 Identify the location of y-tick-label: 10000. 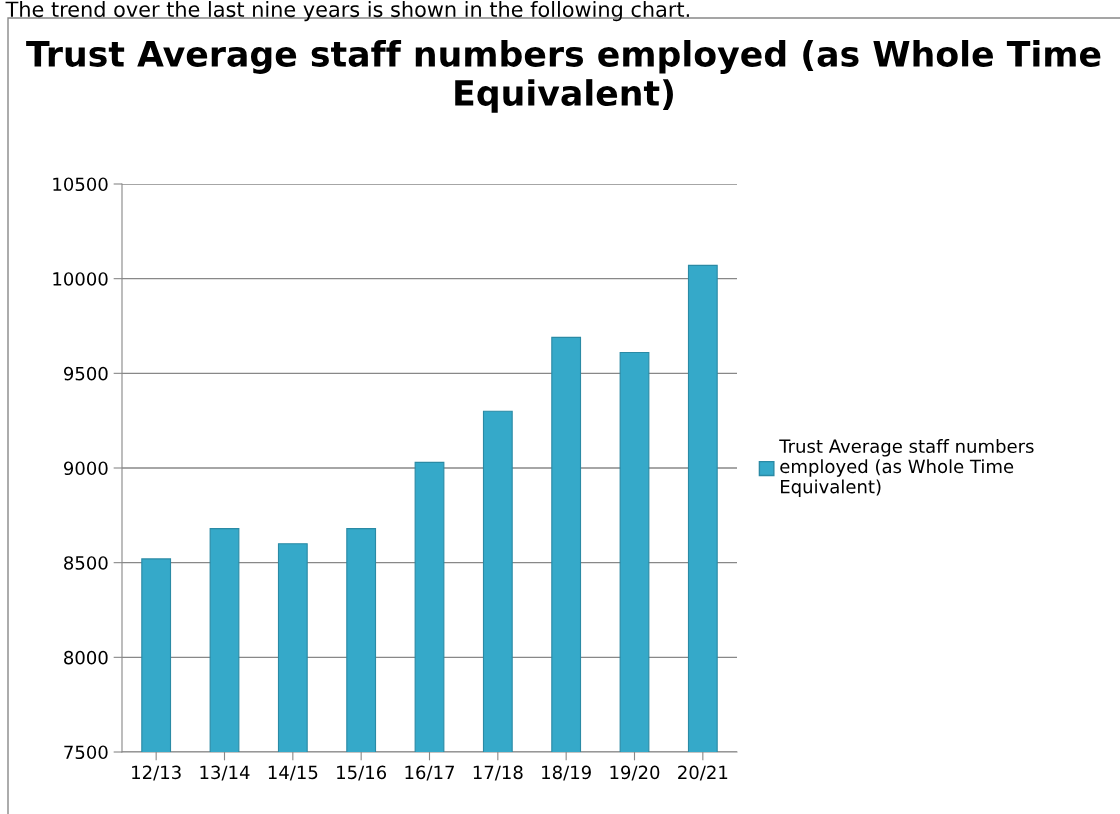
(80, 279).